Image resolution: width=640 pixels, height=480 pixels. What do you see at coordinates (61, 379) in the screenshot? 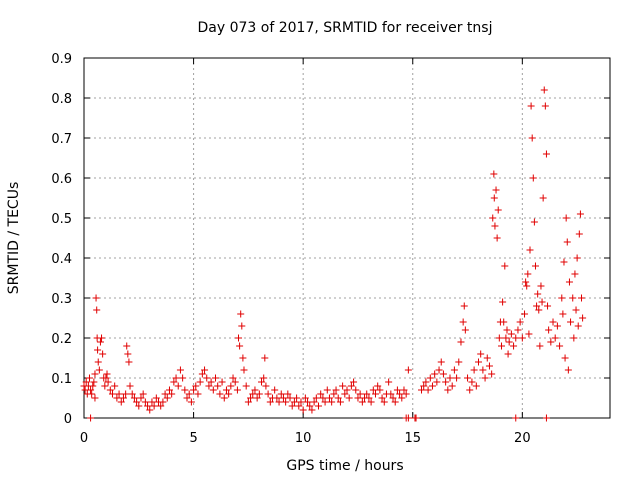
I see `y-tick-label: 0.1` at bounding box center [61, 379].